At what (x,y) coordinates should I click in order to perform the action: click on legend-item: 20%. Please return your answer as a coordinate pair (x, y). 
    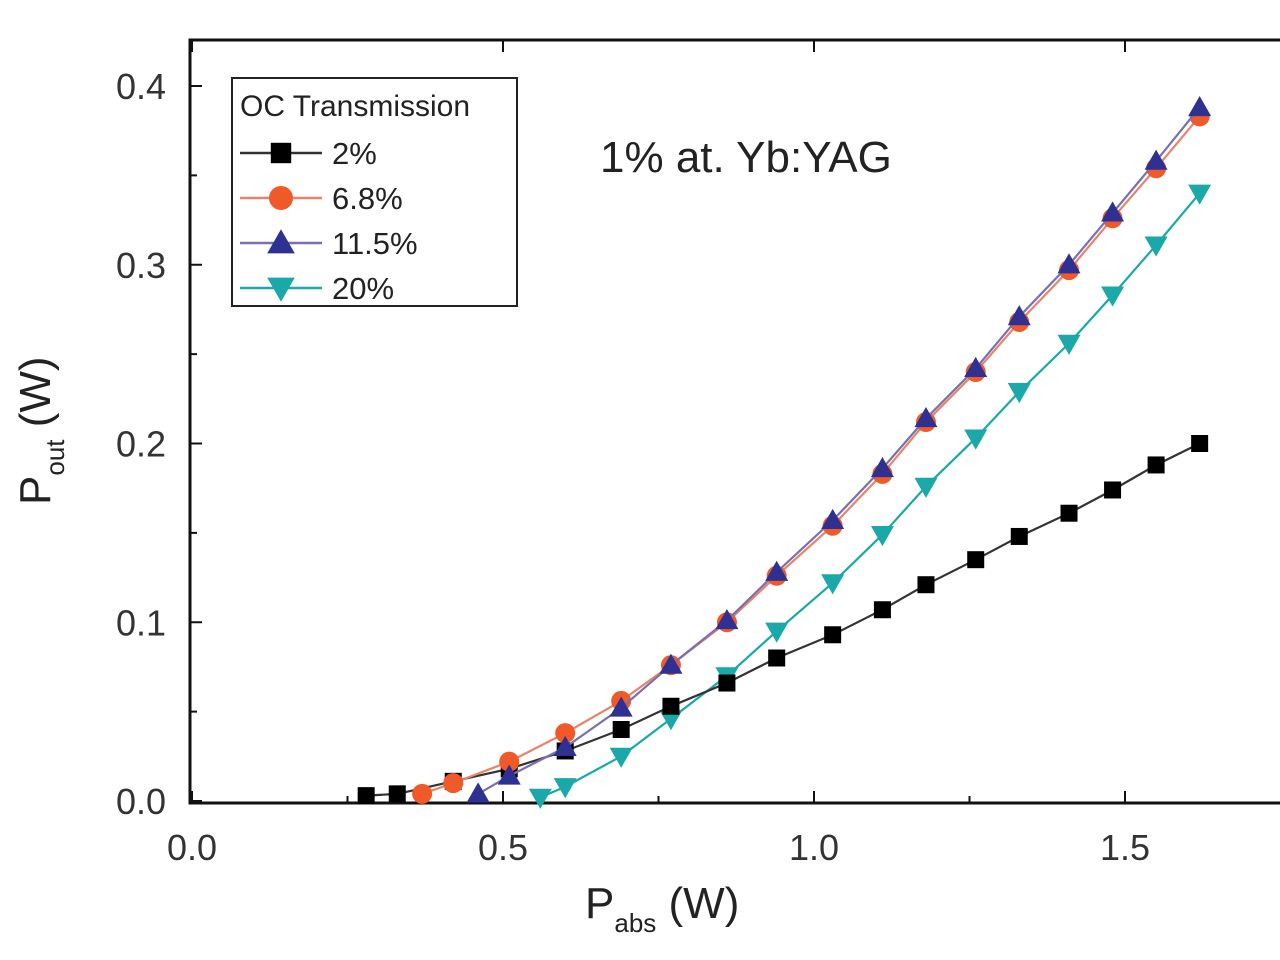
    Looking at the image, I should click on (317, 288).